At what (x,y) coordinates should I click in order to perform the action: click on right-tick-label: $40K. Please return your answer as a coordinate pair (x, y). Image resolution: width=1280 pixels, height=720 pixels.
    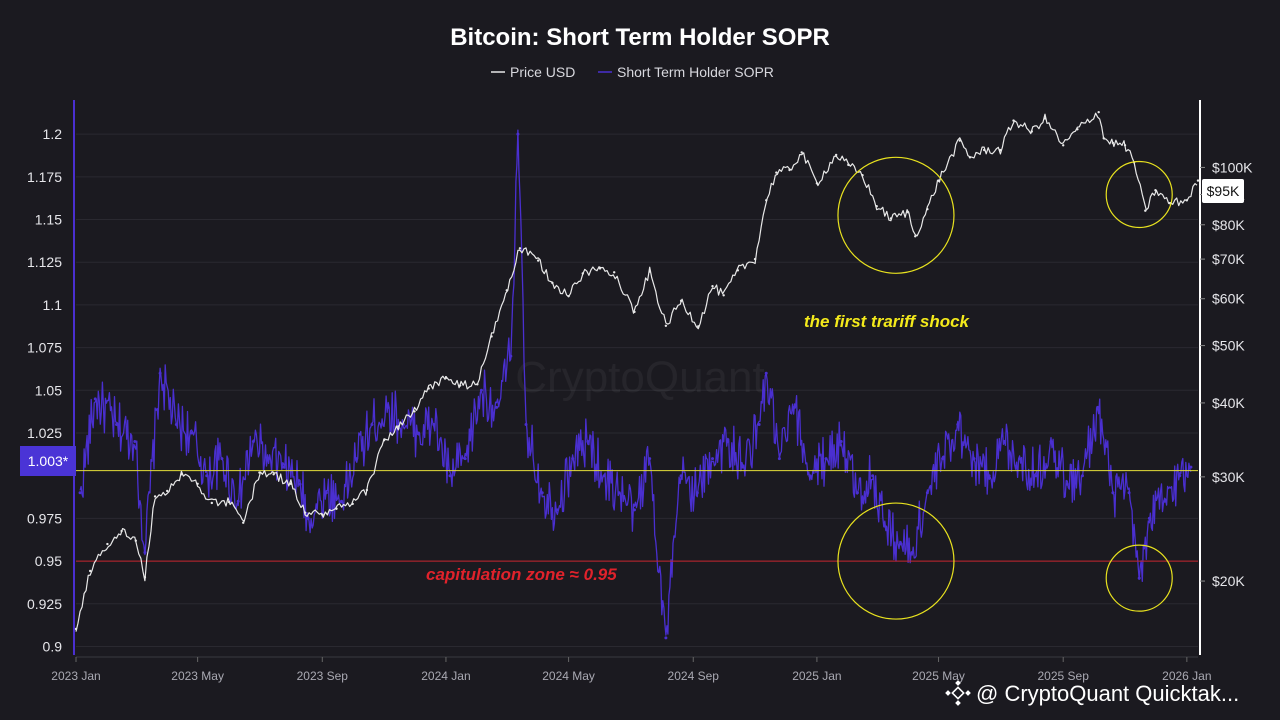
    Looking at the image, I should click on (1228, 403).